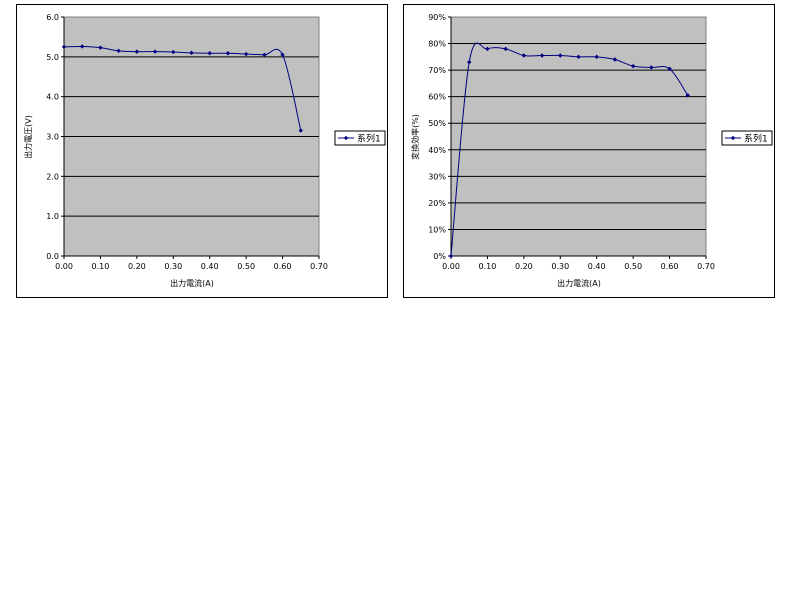 This screenshot has width=800, height=600. I want to click on plot-area, so click(578, 136).